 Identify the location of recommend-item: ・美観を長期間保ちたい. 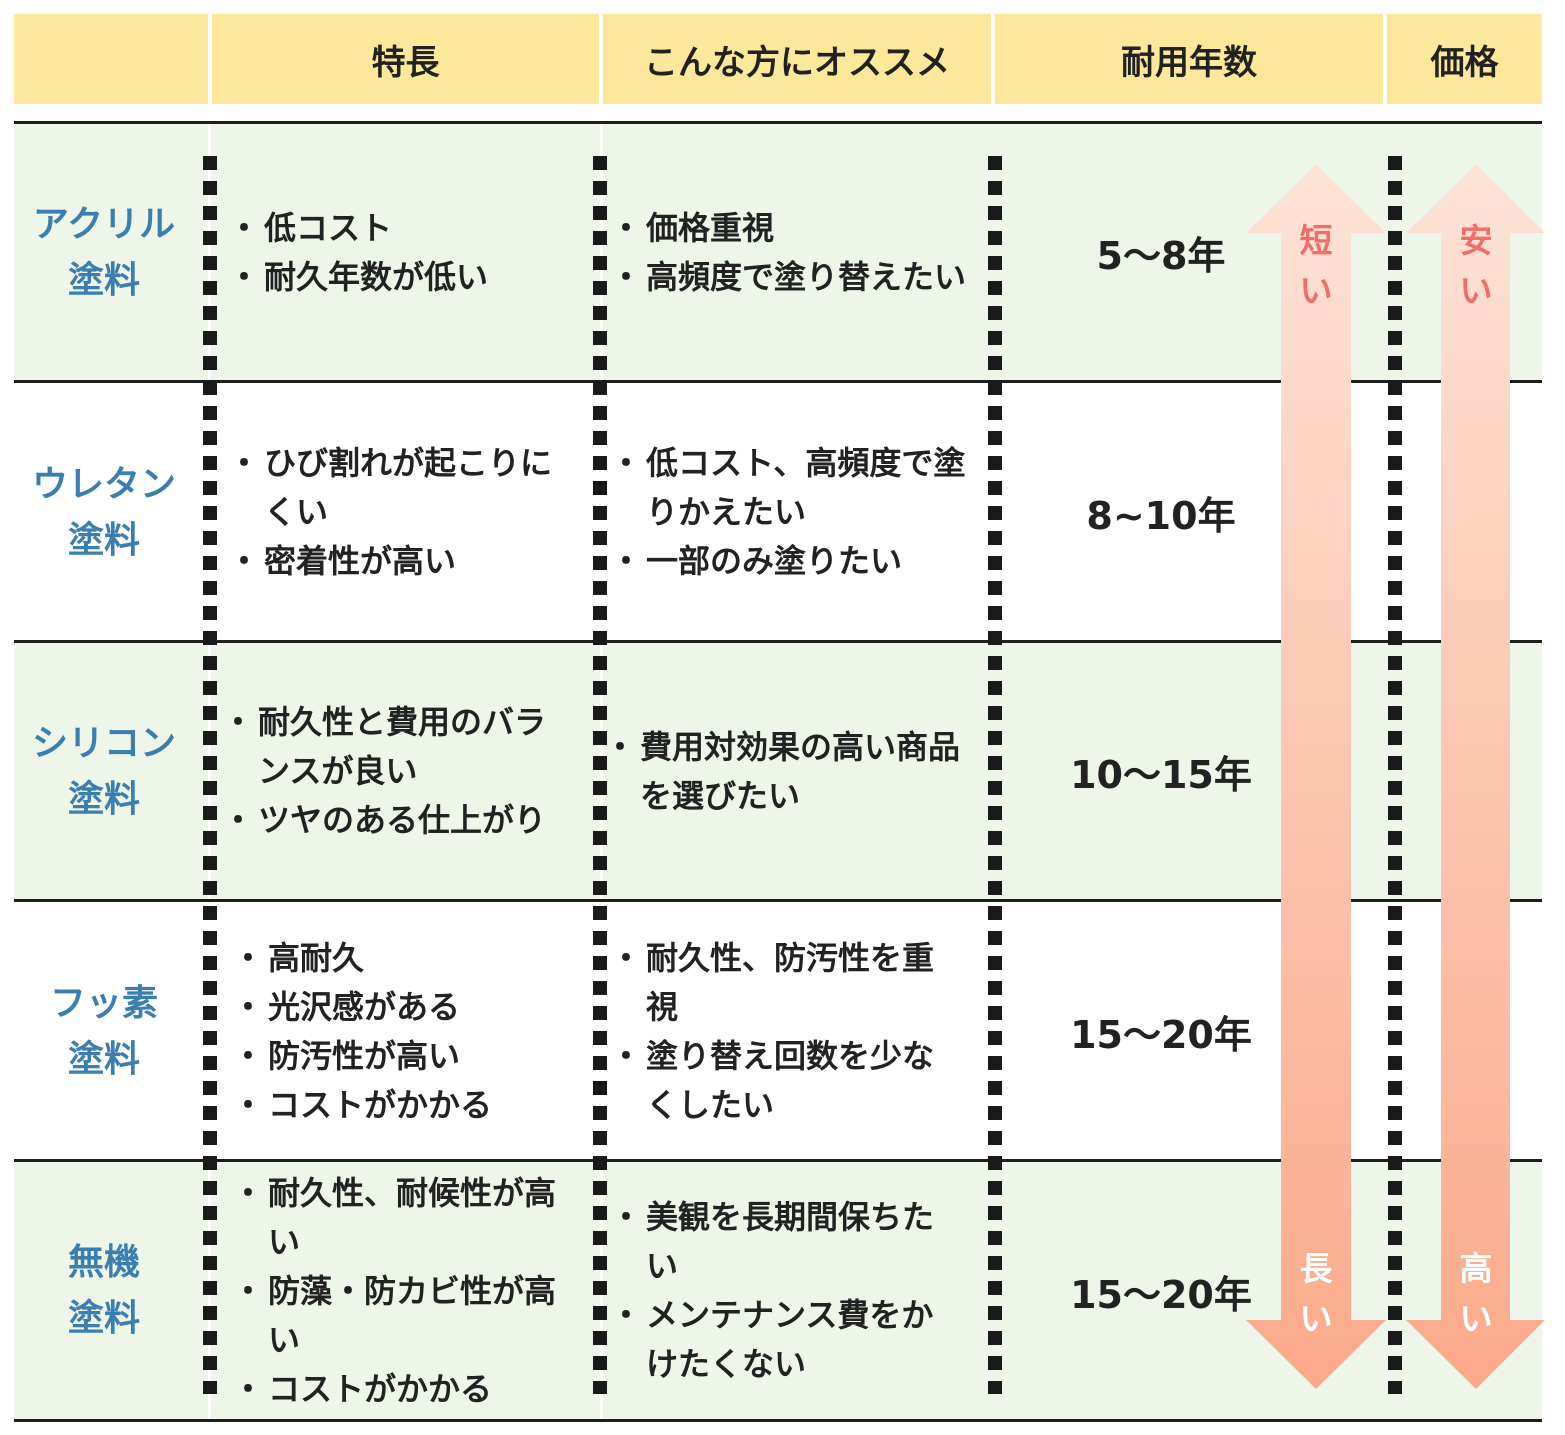
(777, 1242).